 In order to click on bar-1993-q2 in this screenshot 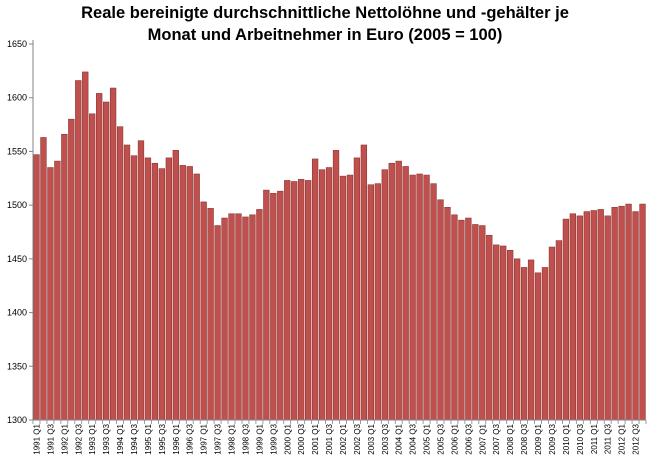, I will do `click(99, 257)`.